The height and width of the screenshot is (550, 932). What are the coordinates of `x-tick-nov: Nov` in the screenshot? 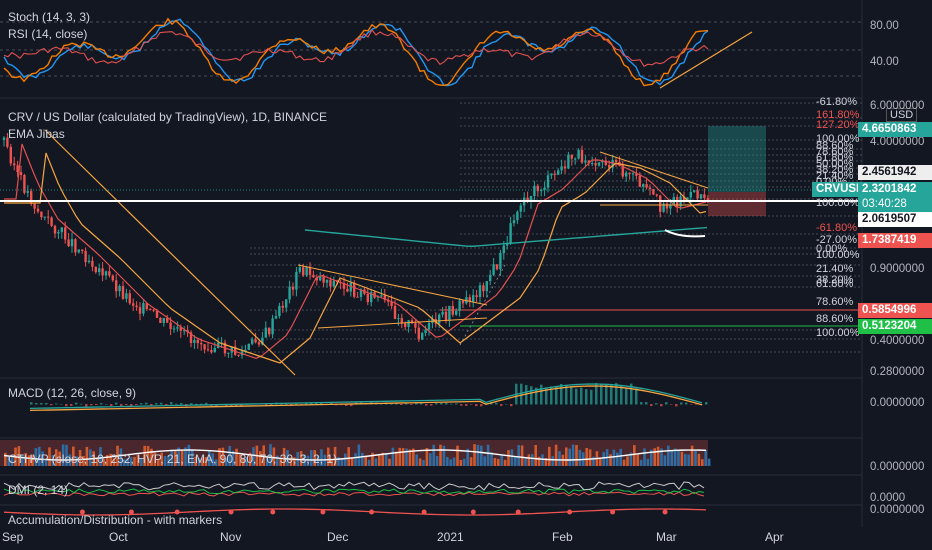 It's located at (231, 537).